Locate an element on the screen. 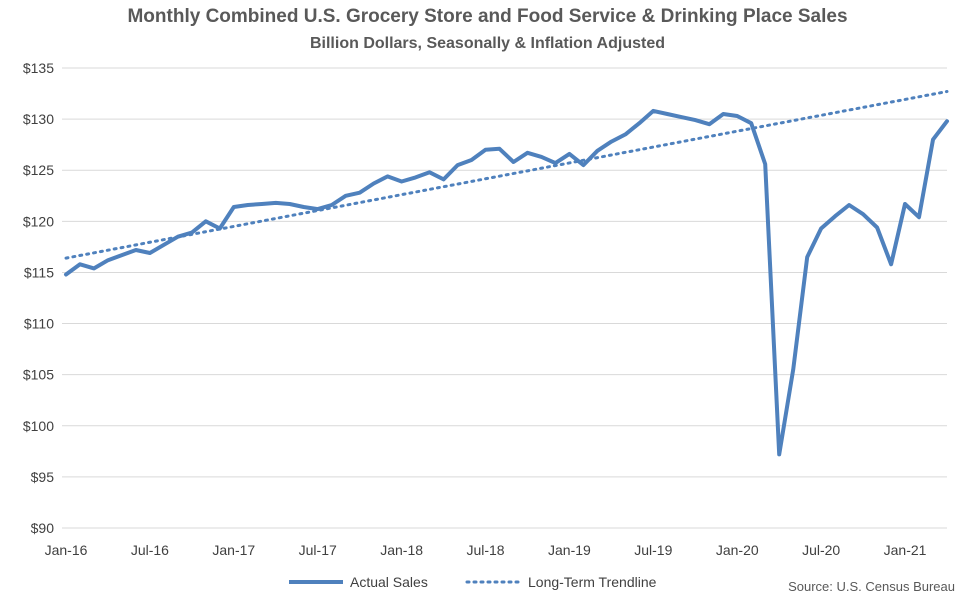 This screenshot has width=975, height=601. source-annotation: Source: U.S. Census Bureau is located at coordinates (871, 586).